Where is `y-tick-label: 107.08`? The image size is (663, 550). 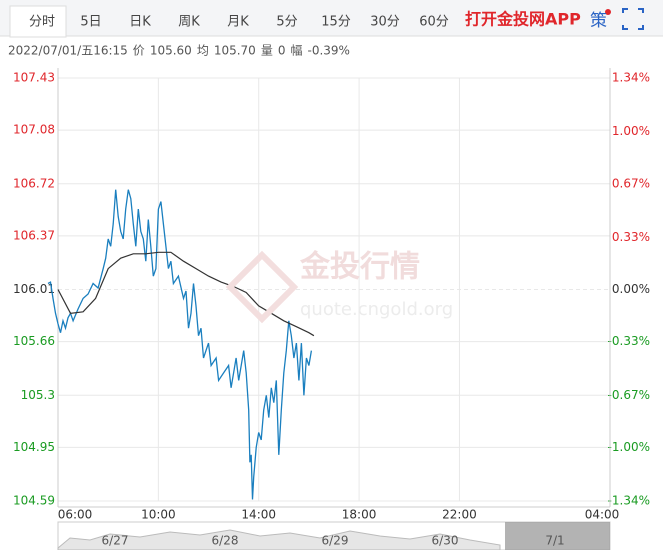
y-tick-label: 107.08 is located at coordinates (34, 130).